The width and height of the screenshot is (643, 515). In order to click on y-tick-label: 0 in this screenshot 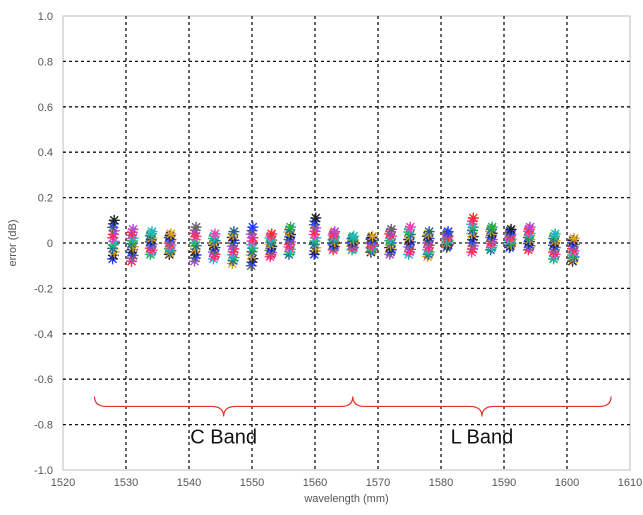, I will do `click(50, 244)`.